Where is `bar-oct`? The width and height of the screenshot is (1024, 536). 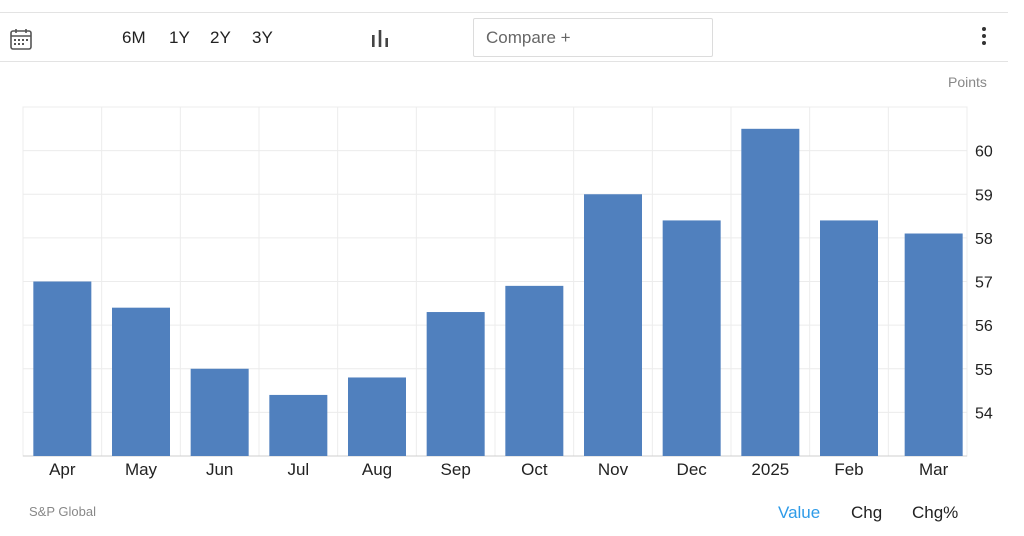
bar-oct is located at coordinates (534, 370).